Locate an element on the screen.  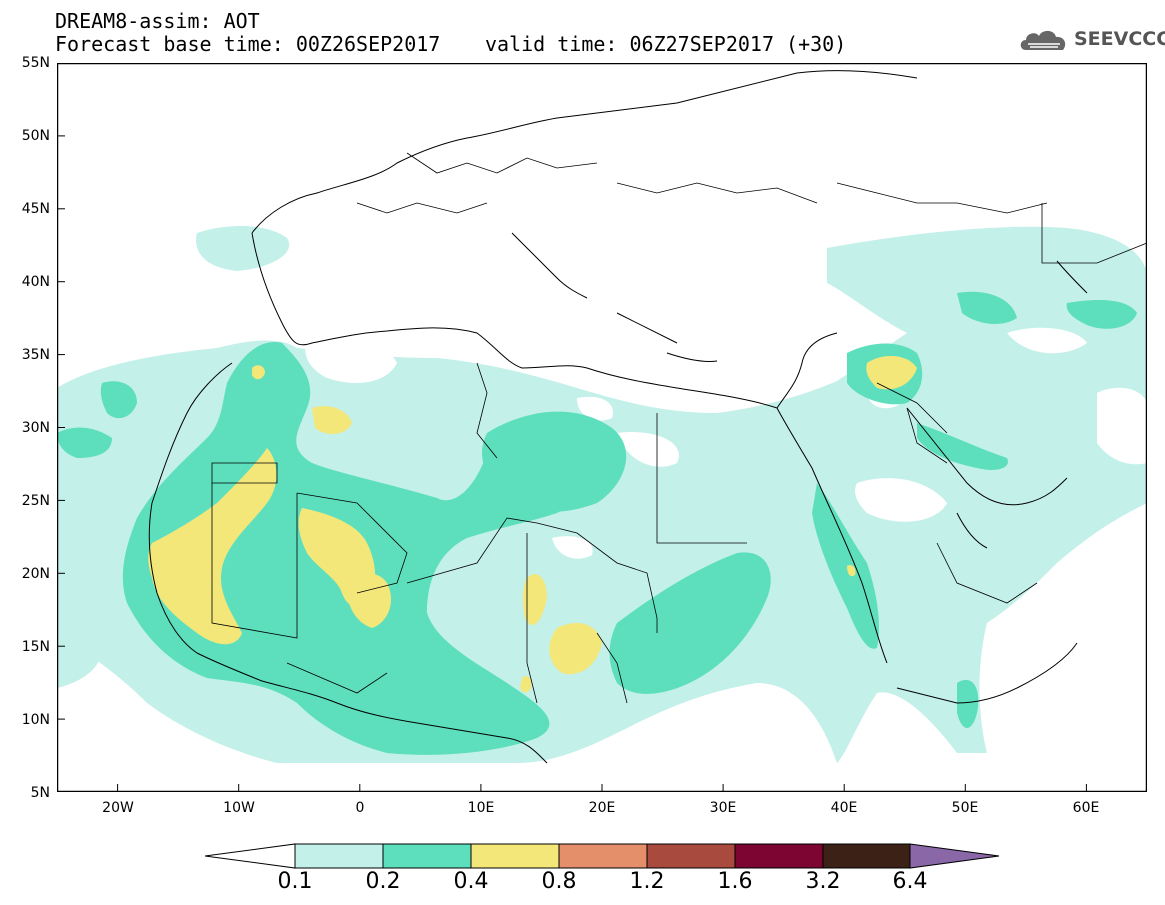
colorbar-label: 0.4 is located at coordinates (471, 881).